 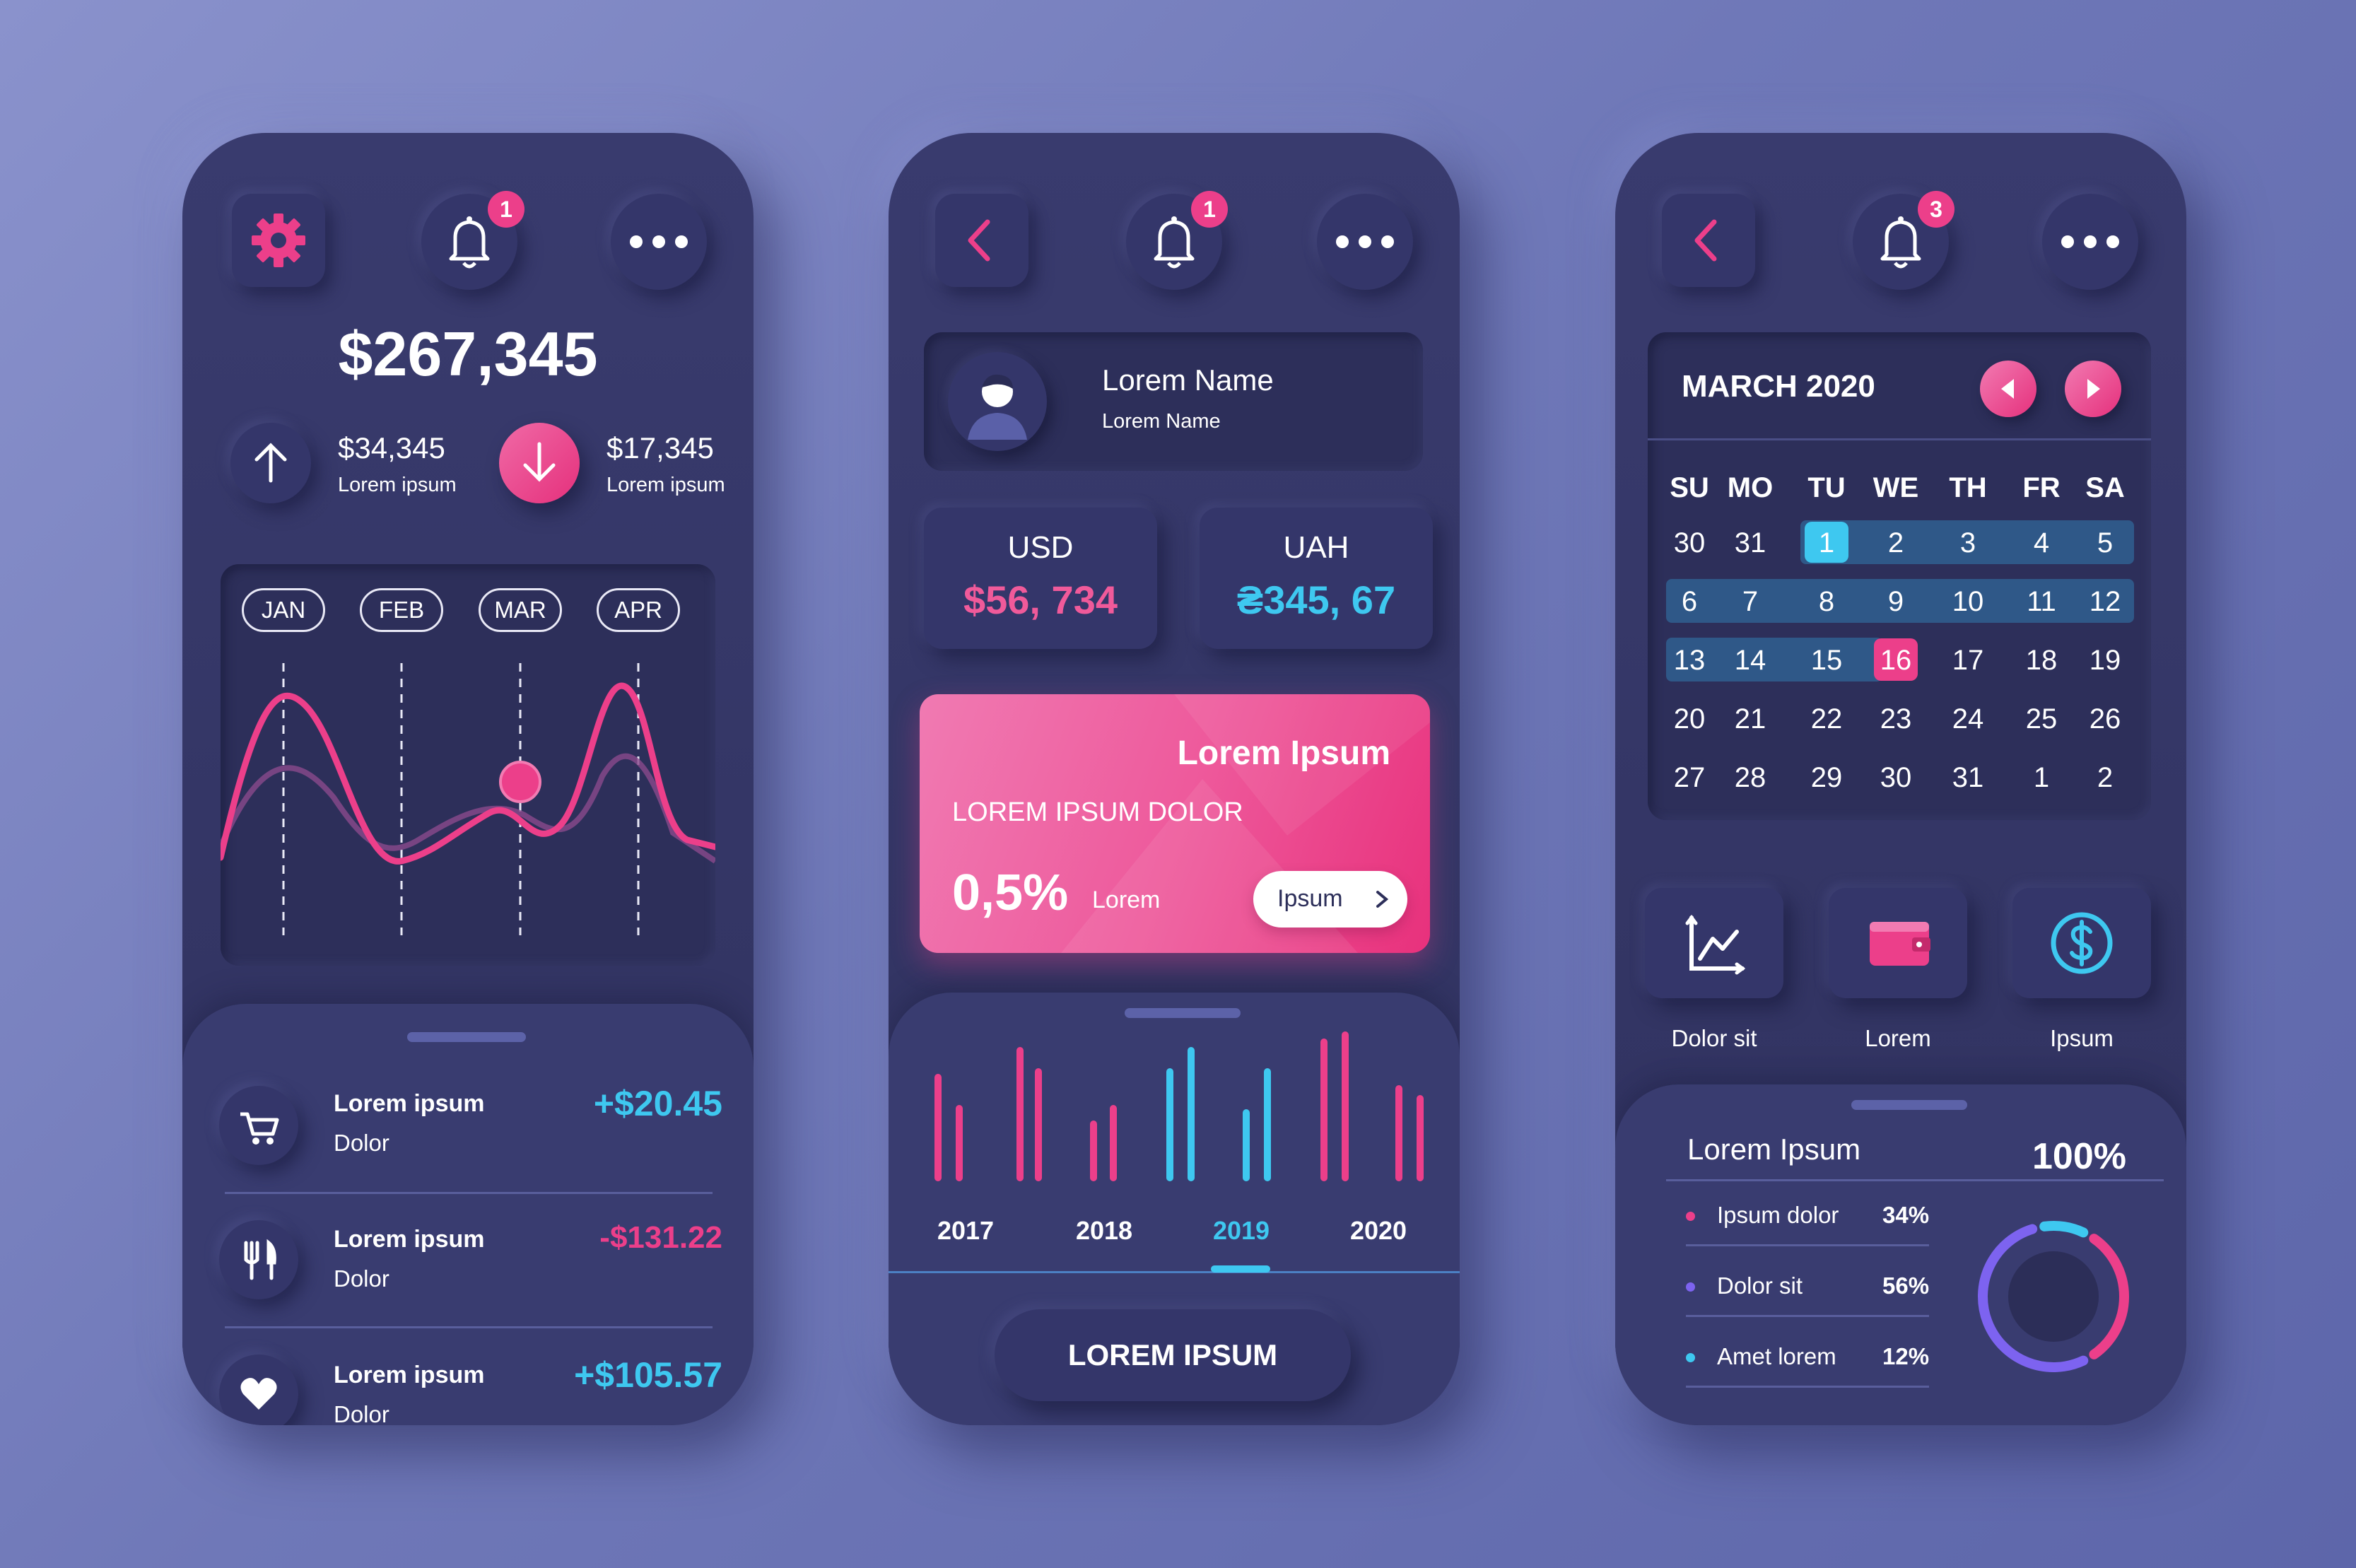 I want to click on weekday-su: SU, so click(x=1689, y=487).